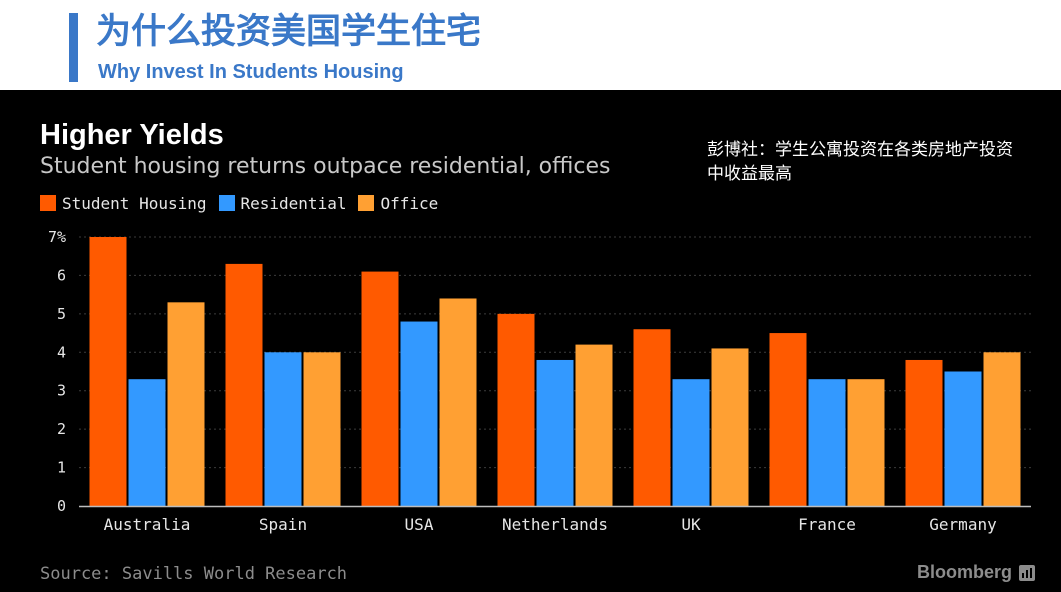 The image size is (1061, 592). Describe the element at coordinates (132, 135) in the screenshot. I see `chart-title: Higher Yields` at that location.